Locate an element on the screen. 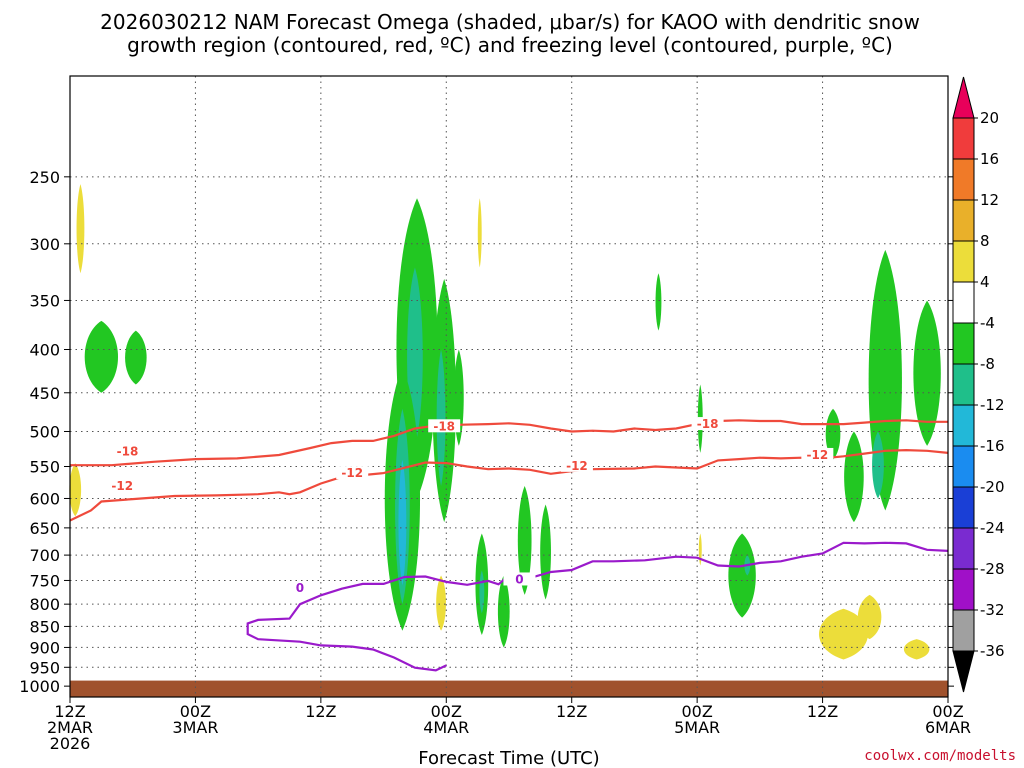 The image size is (1024, 768). x-tick-label-24-0: 12Z is located at coordinates (320, 711).